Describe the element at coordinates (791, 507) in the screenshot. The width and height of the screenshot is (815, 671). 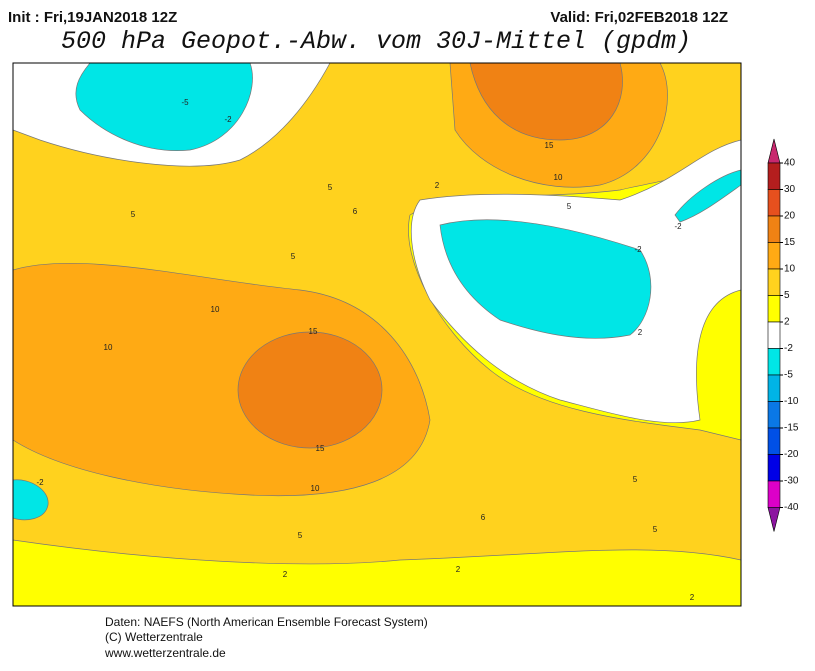
I see `colorbar-label: -40` at that location.